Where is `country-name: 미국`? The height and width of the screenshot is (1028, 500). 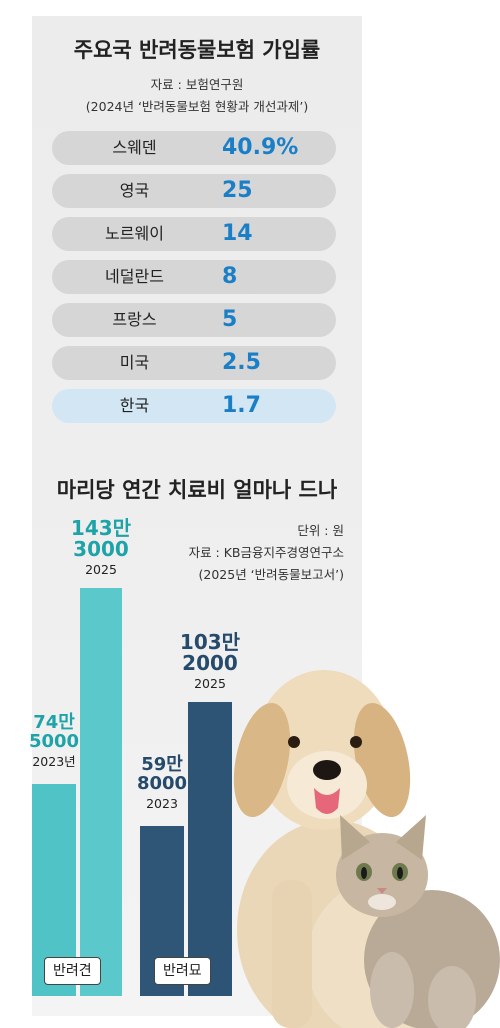
country-name: 미국 is located at coordinates (134, 362).